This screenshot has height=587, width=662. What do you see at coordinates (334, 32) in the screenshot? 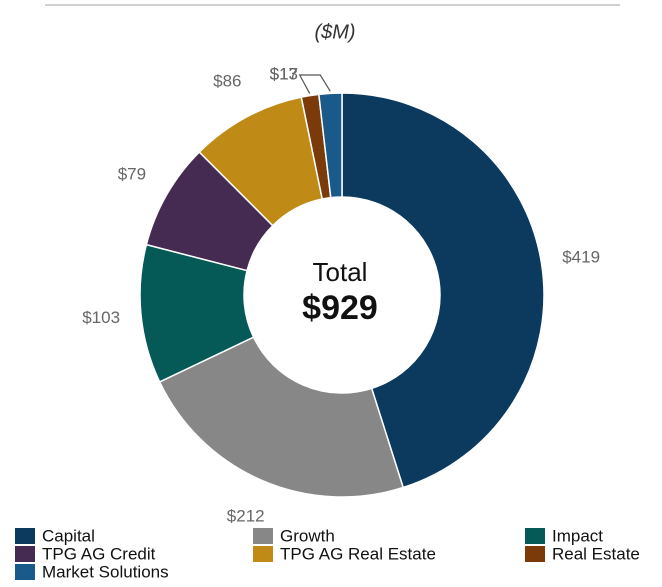
I see `chart-subtitle: ($M)` at bounding box center [334, 32].